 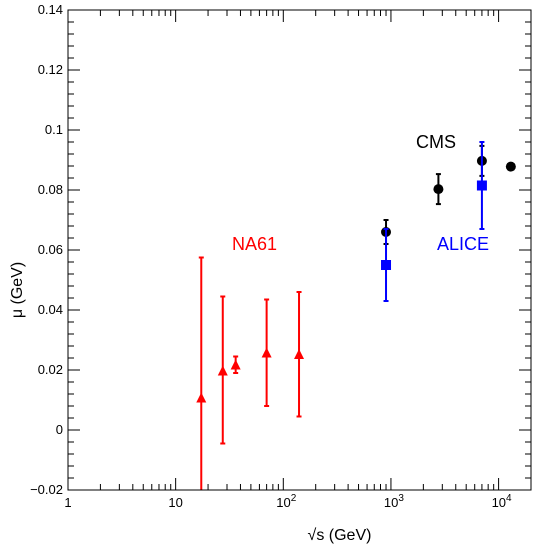 What do you see at coordinates (50, 309) in the screenshot?
I see `y-tick-label: 0.04` at bounding box center [50, 309].